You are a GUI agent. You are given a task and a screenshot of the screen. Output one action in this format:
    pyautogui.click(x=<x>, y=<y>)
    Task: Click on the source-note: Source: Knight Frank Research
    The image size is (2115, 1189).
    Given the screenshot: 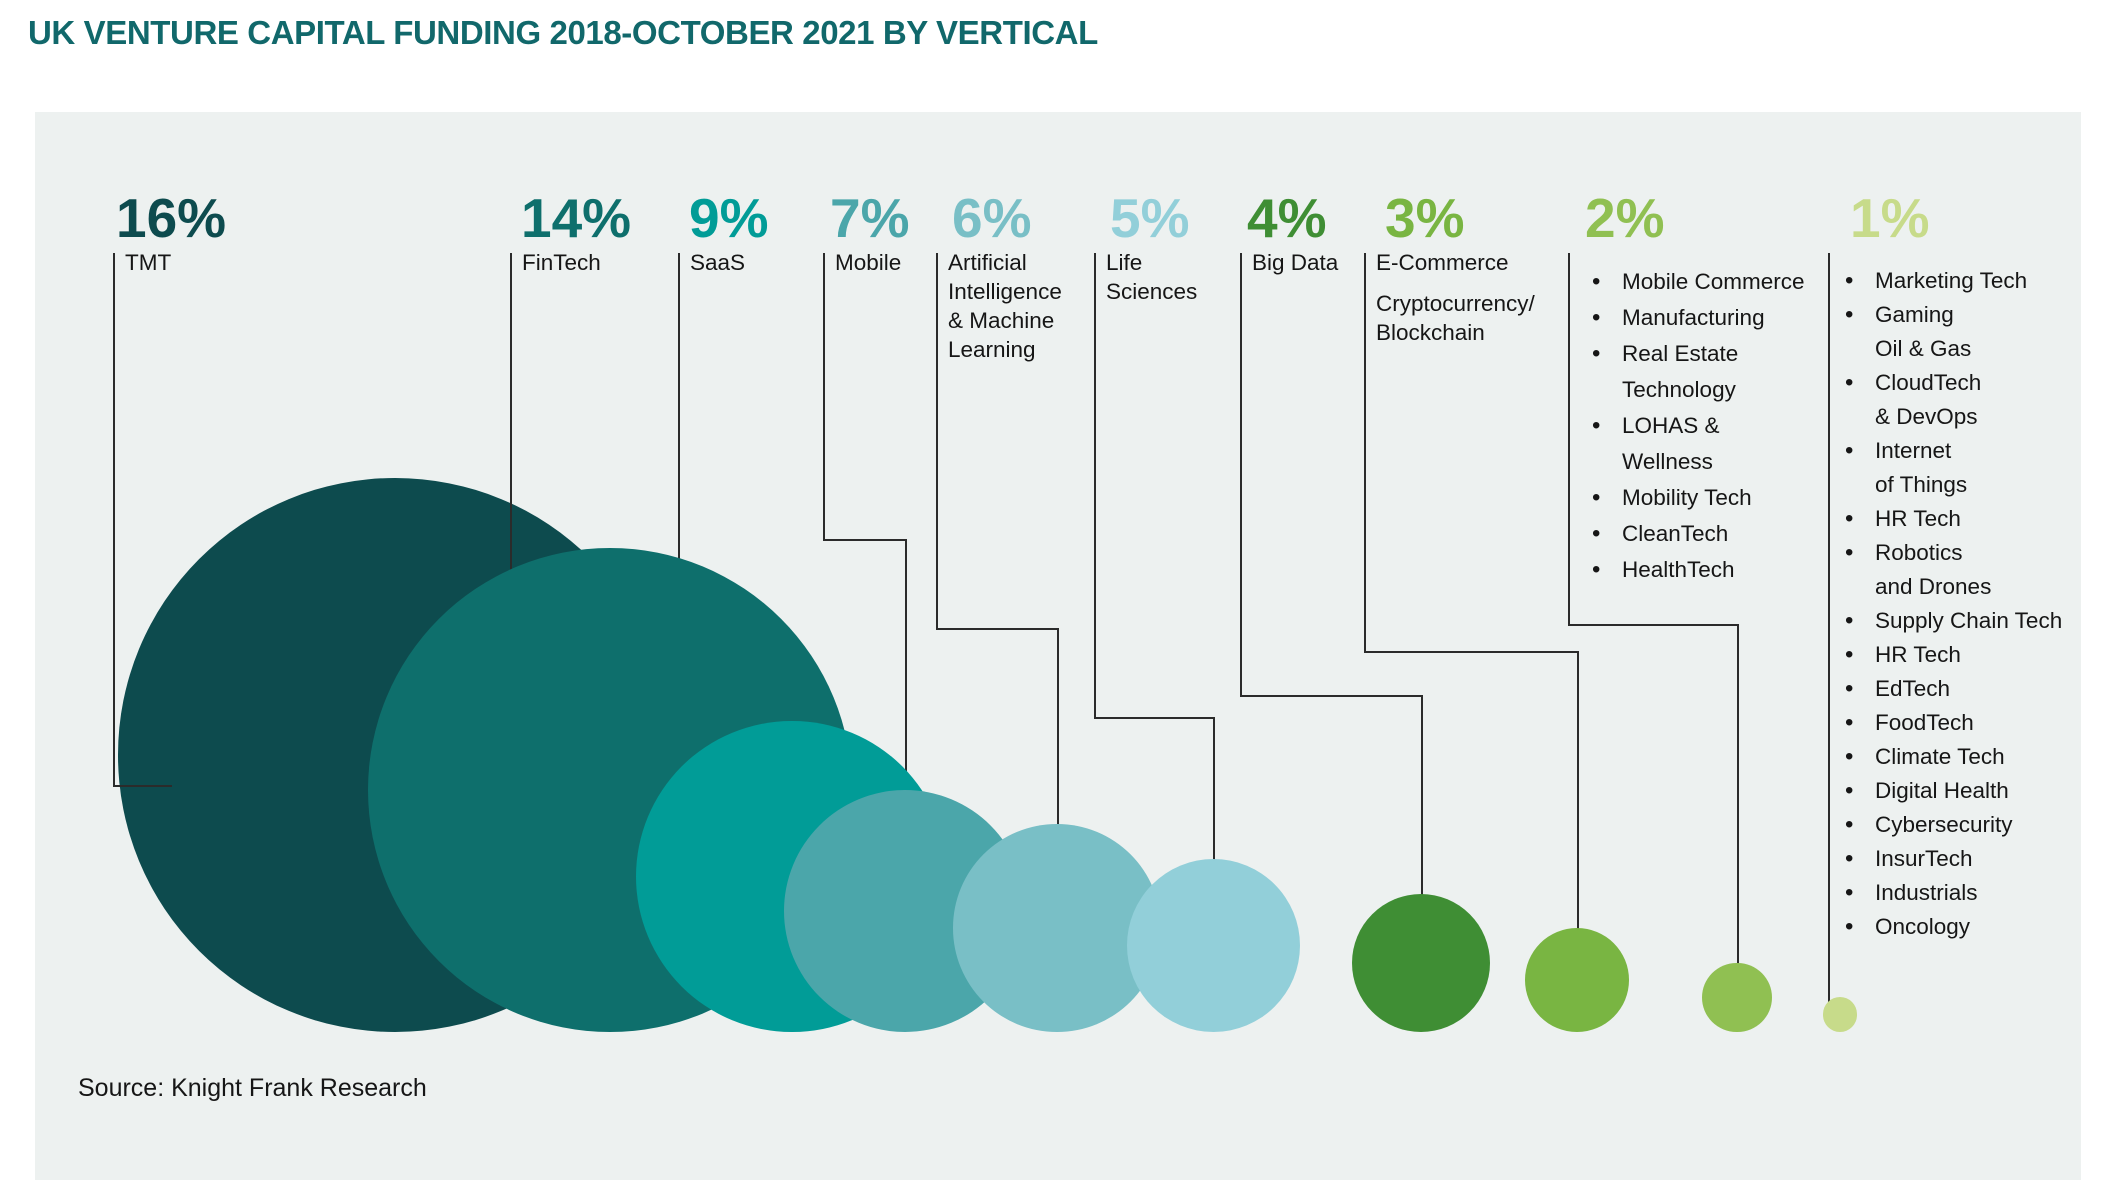 What is the action you would take?
    pyautogui.click(x=252, y=1088)
    